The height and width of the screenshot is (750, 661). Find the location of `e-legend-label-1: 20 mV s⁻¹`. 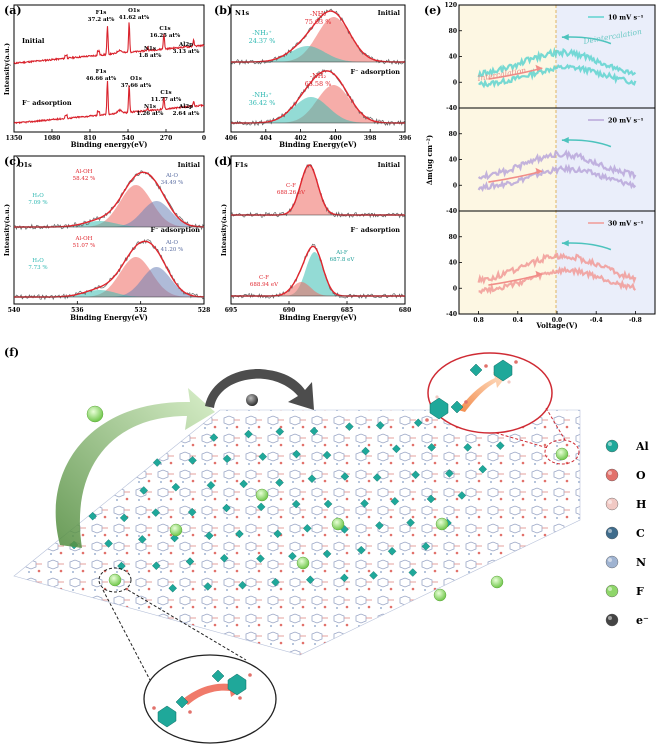

e-legend-label-1: 20 mV s⁻¹ is located at coordinates (626, 121).